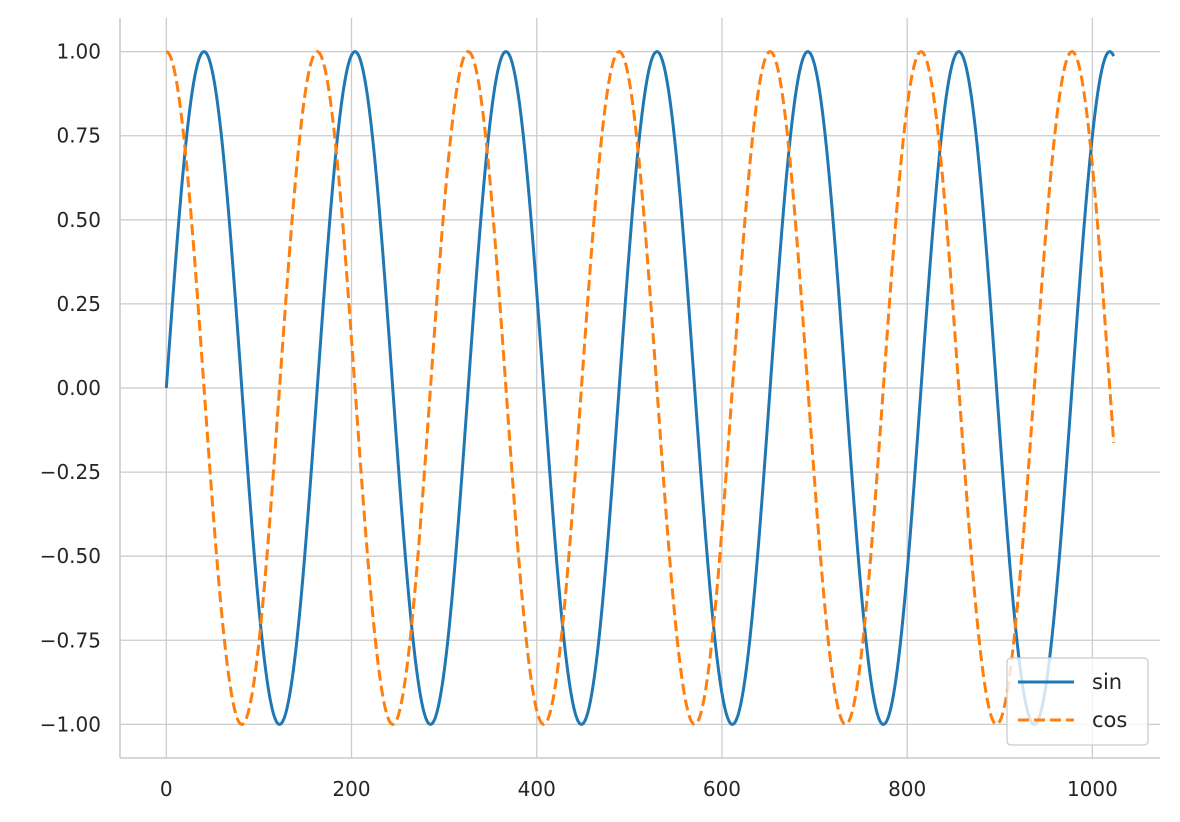 The height and width of the screenshot is (822, 1180). Describe the element at coordinates (351, 789) in the screenshot. I see `x-tick-label: 200` at that location.